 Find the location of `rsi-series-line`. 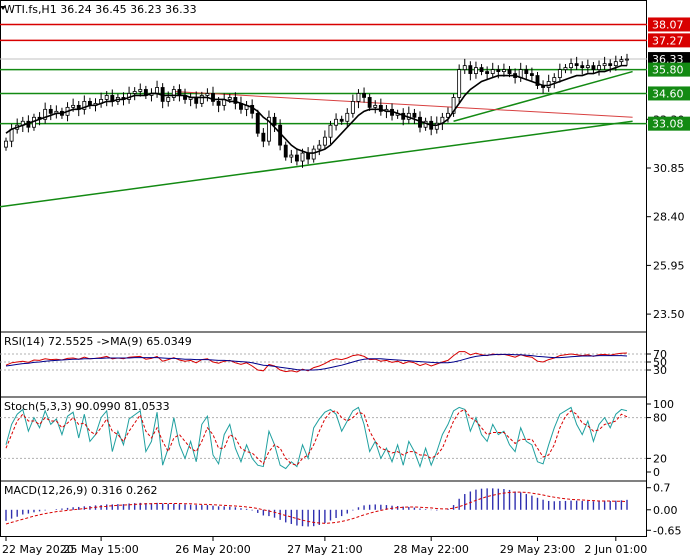

rsi-series-line is located at coordinates (316, 362).